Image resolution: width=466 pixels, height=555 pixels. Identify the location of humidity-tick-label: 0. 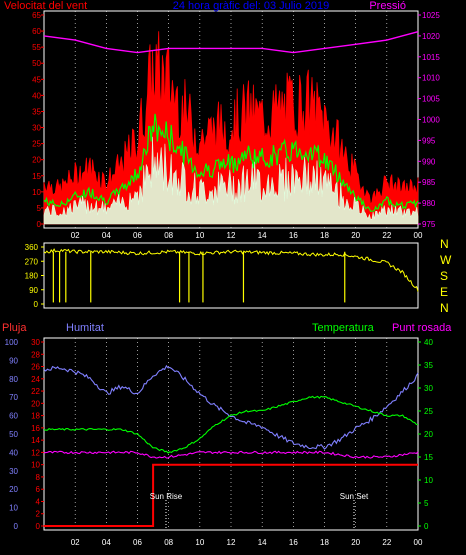
(16, 526).